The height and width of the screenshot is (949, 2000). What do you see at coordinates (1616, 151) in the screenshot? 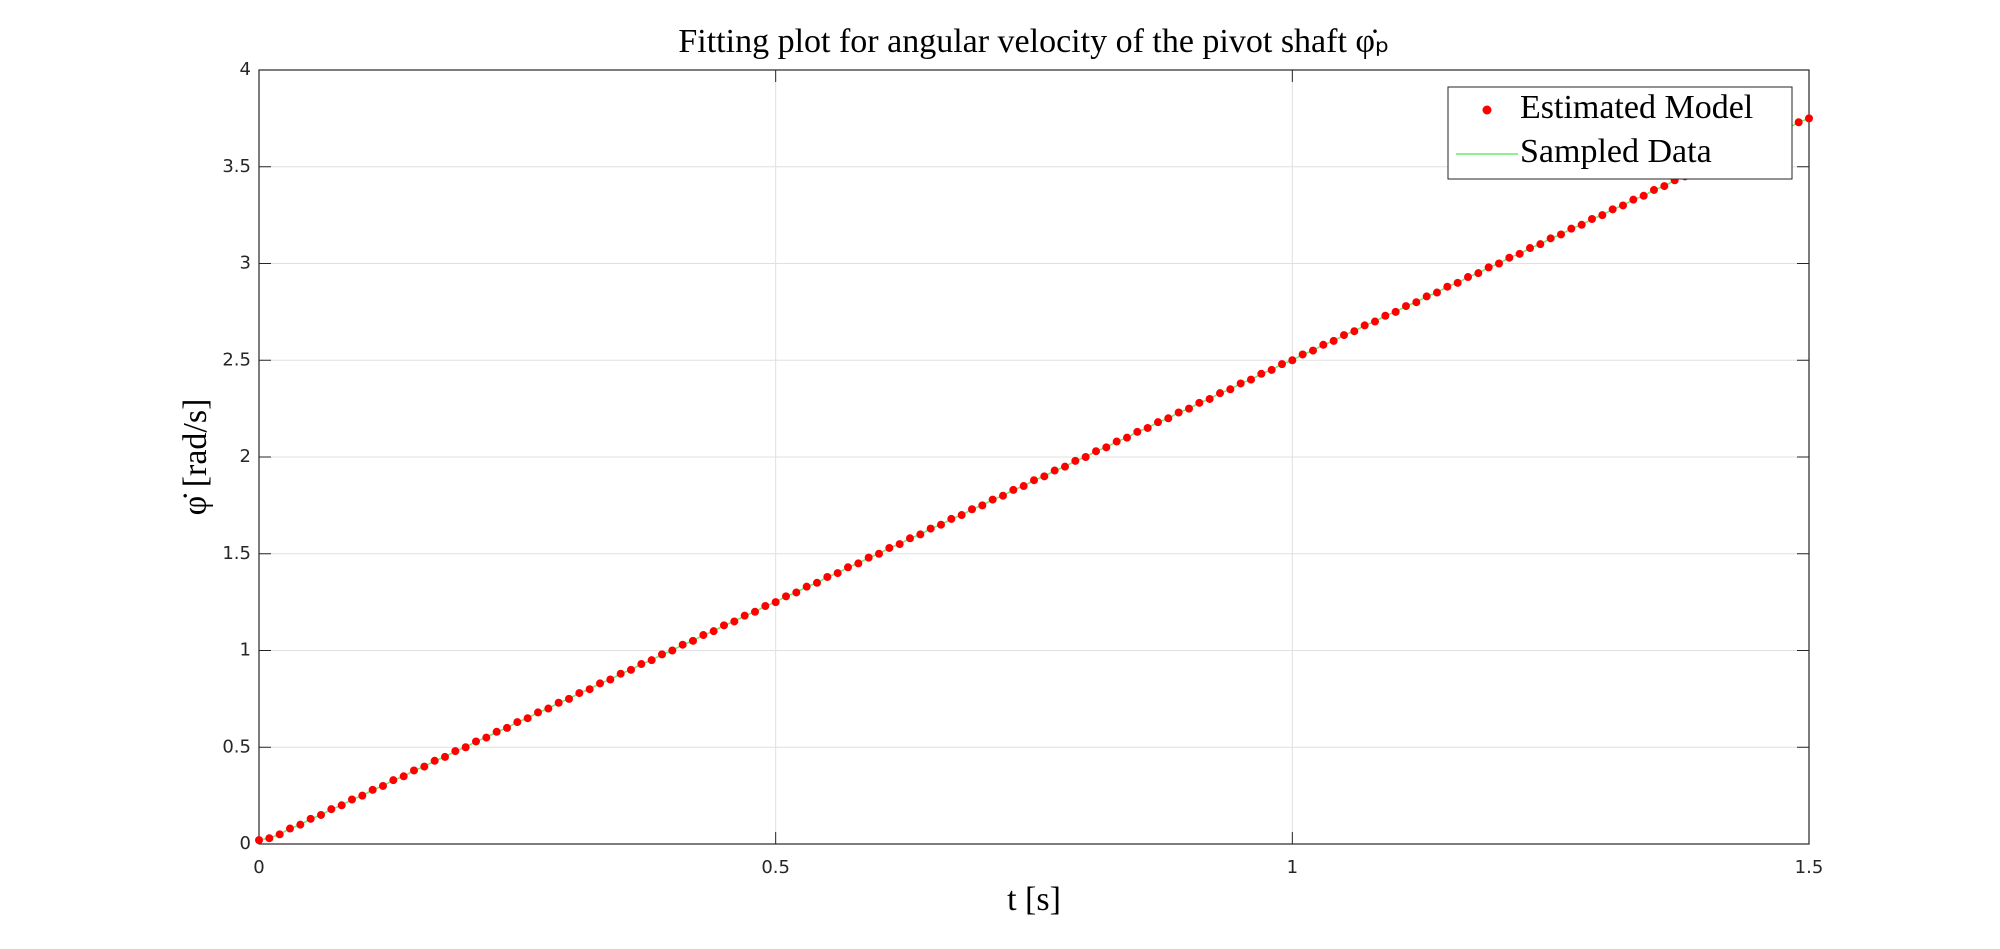
I see `legend-label: Sampled Data` at bounding box center [1616, 151].